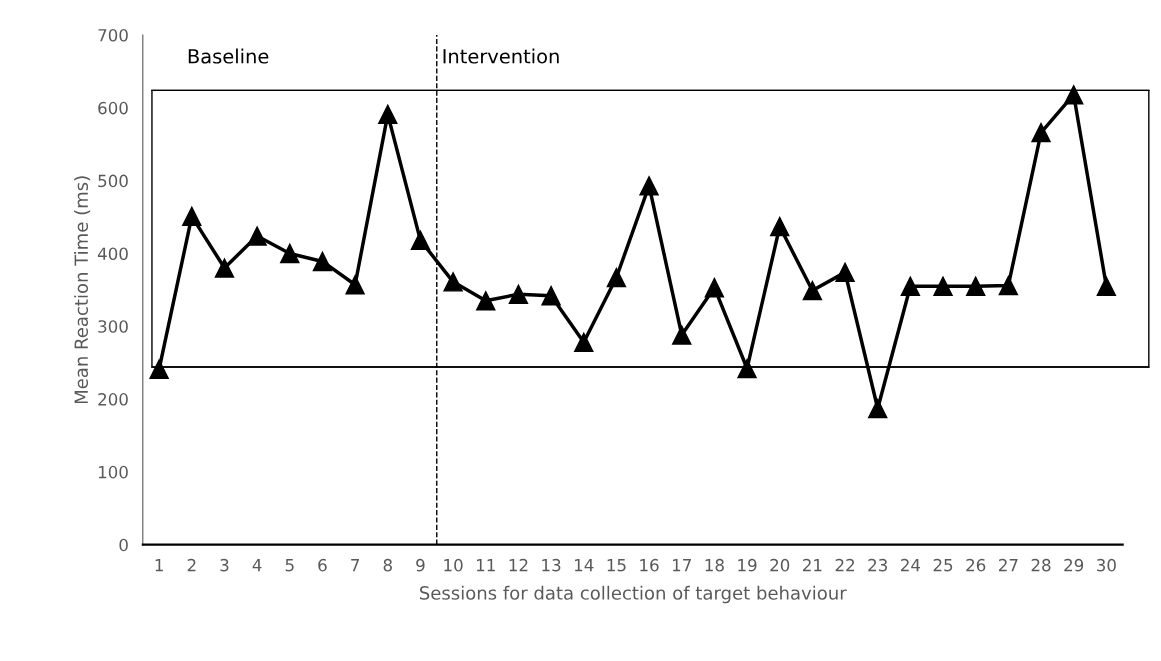 The width and height of the screenshot is (1161, 661). I want to click on x-tick-label: 4, so click(257, 565).